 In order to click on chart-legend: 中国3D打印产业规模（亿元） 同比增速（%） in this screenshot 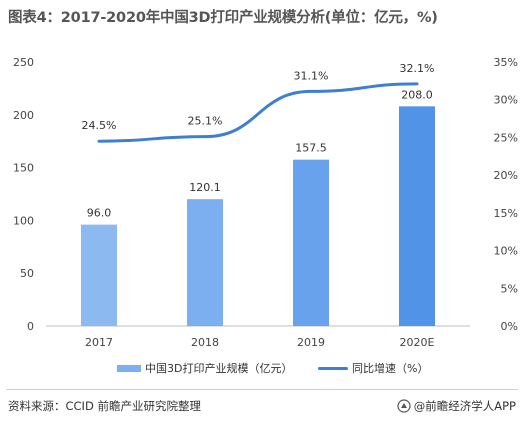, I will do `click(262, 369)`.